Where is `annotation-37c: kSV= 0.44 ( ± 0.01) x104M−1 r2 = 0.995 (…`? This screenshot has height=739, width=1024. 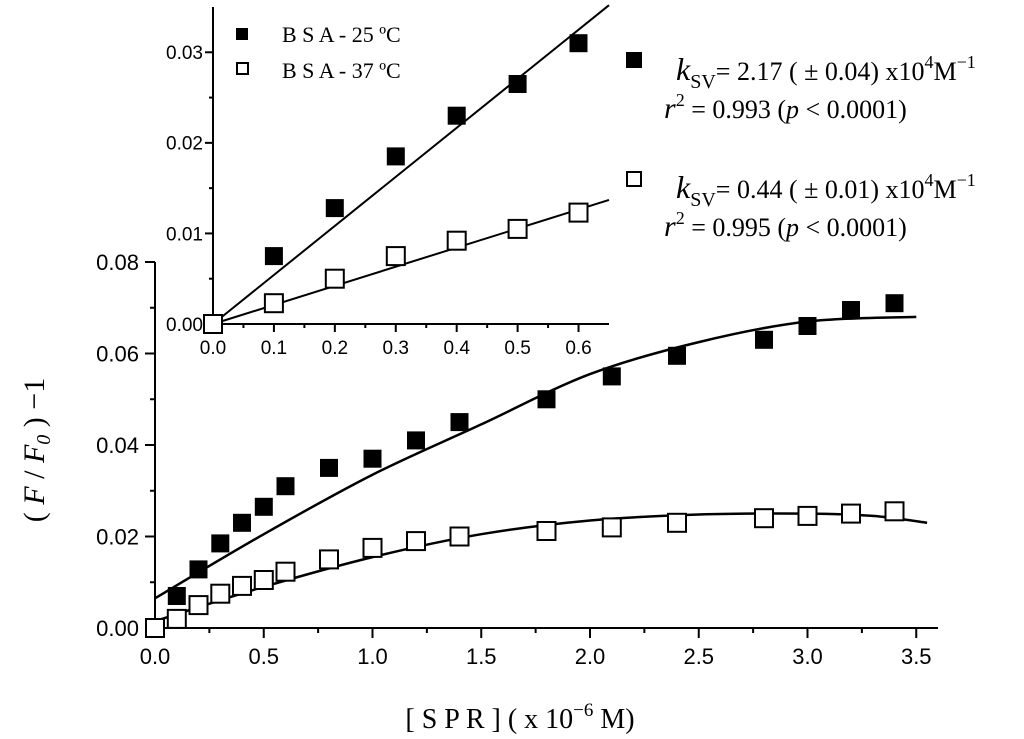 annotation-37c: kSV= 0.44 ( ± 0.01) x104M−1 r2 = 0.995 (… is located at coordinates (801, 206).